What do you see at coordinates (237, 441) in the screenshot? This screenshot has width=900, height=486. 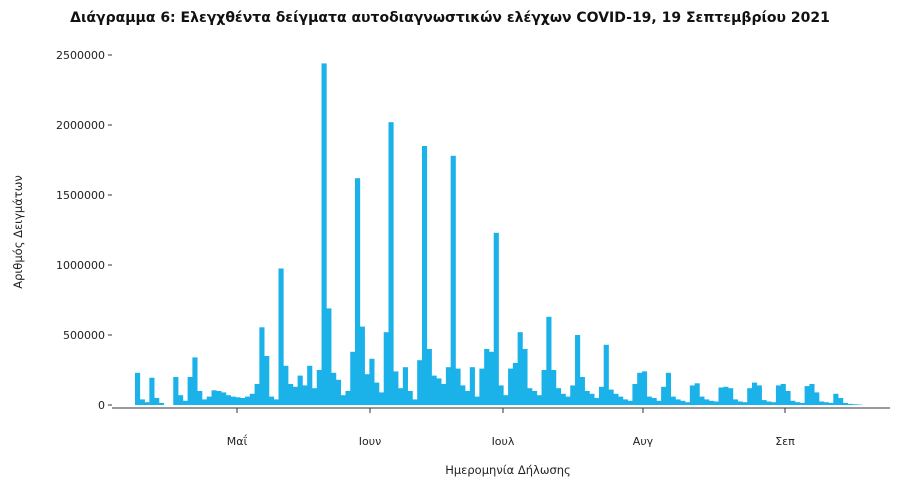 I see `x-tick-label: Μαΐ` at bounding box center [237, 441].